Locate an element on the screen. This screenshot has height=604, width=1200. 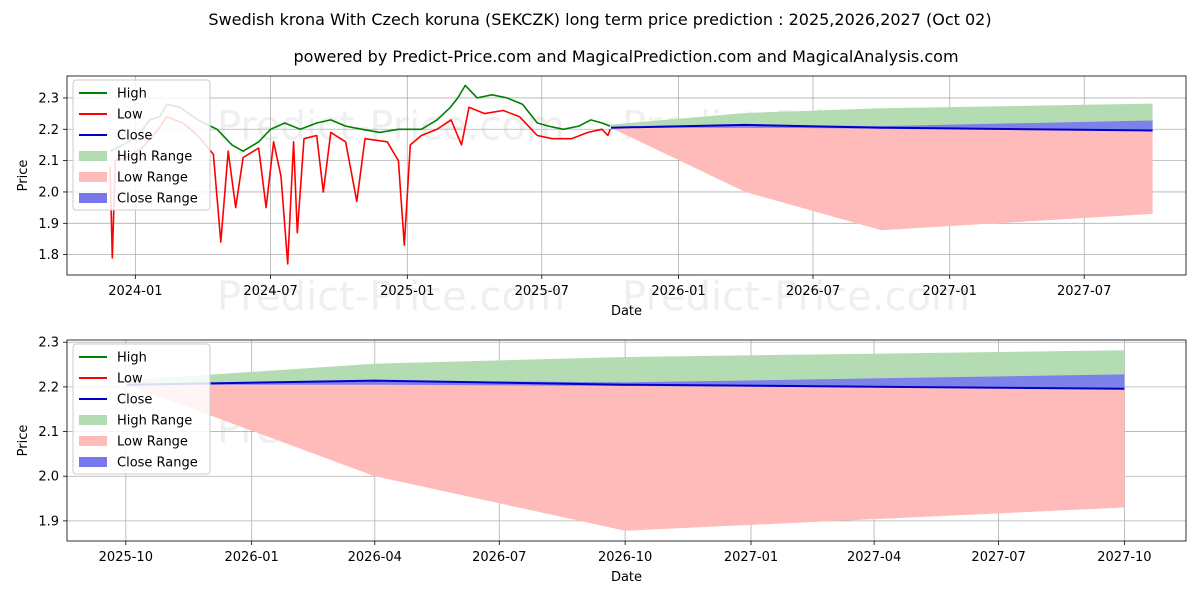
x-tick-label: 2026-04 is located at coordinates (375, 557).